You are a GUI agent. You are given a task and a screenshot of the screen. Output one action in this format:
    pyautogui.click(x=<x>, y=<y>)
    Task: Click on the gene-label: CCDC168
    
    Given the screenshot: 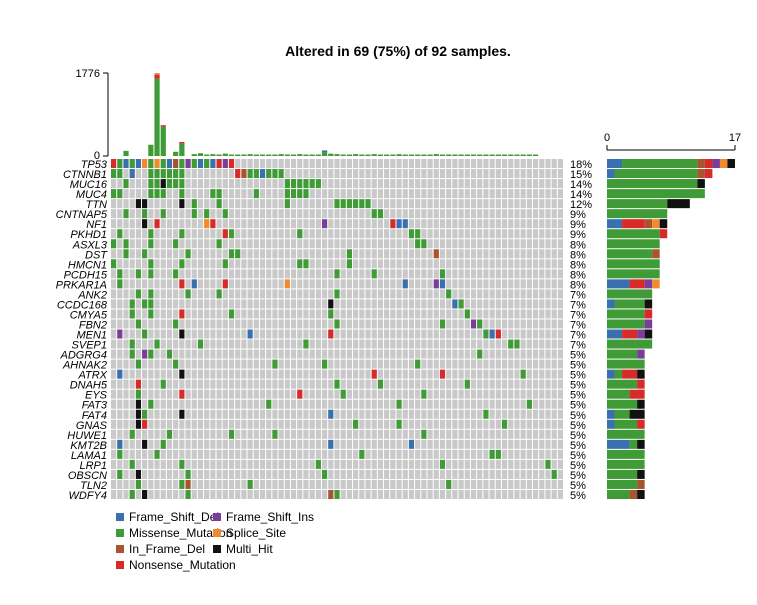 What is the action you would take?
    pyautogui.click(x=82, y=305)
    